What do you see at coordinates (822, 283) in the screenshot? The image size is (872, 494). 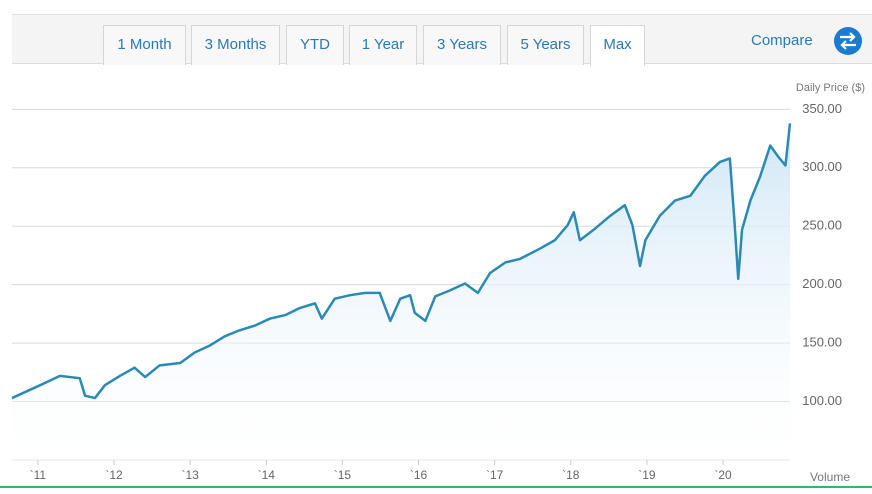 I see `y-tick-label: 200.00` at bounding box center [822, 283].